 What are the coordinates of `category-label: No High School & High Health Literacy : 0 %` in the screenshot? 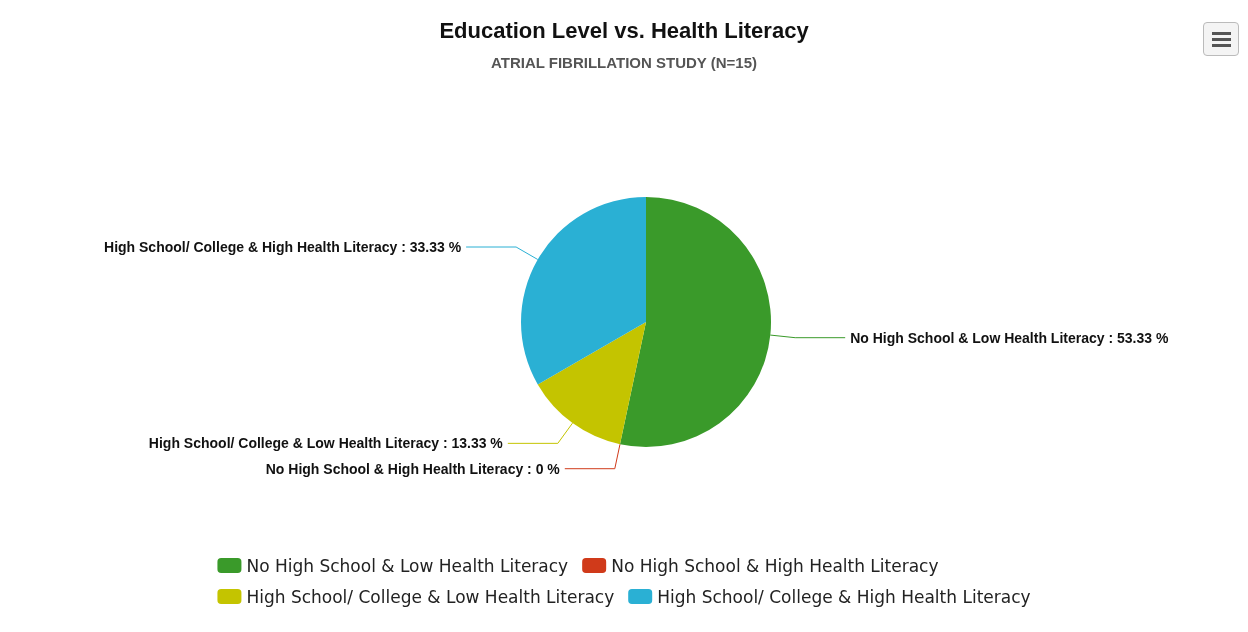 It's located at (412, 468).